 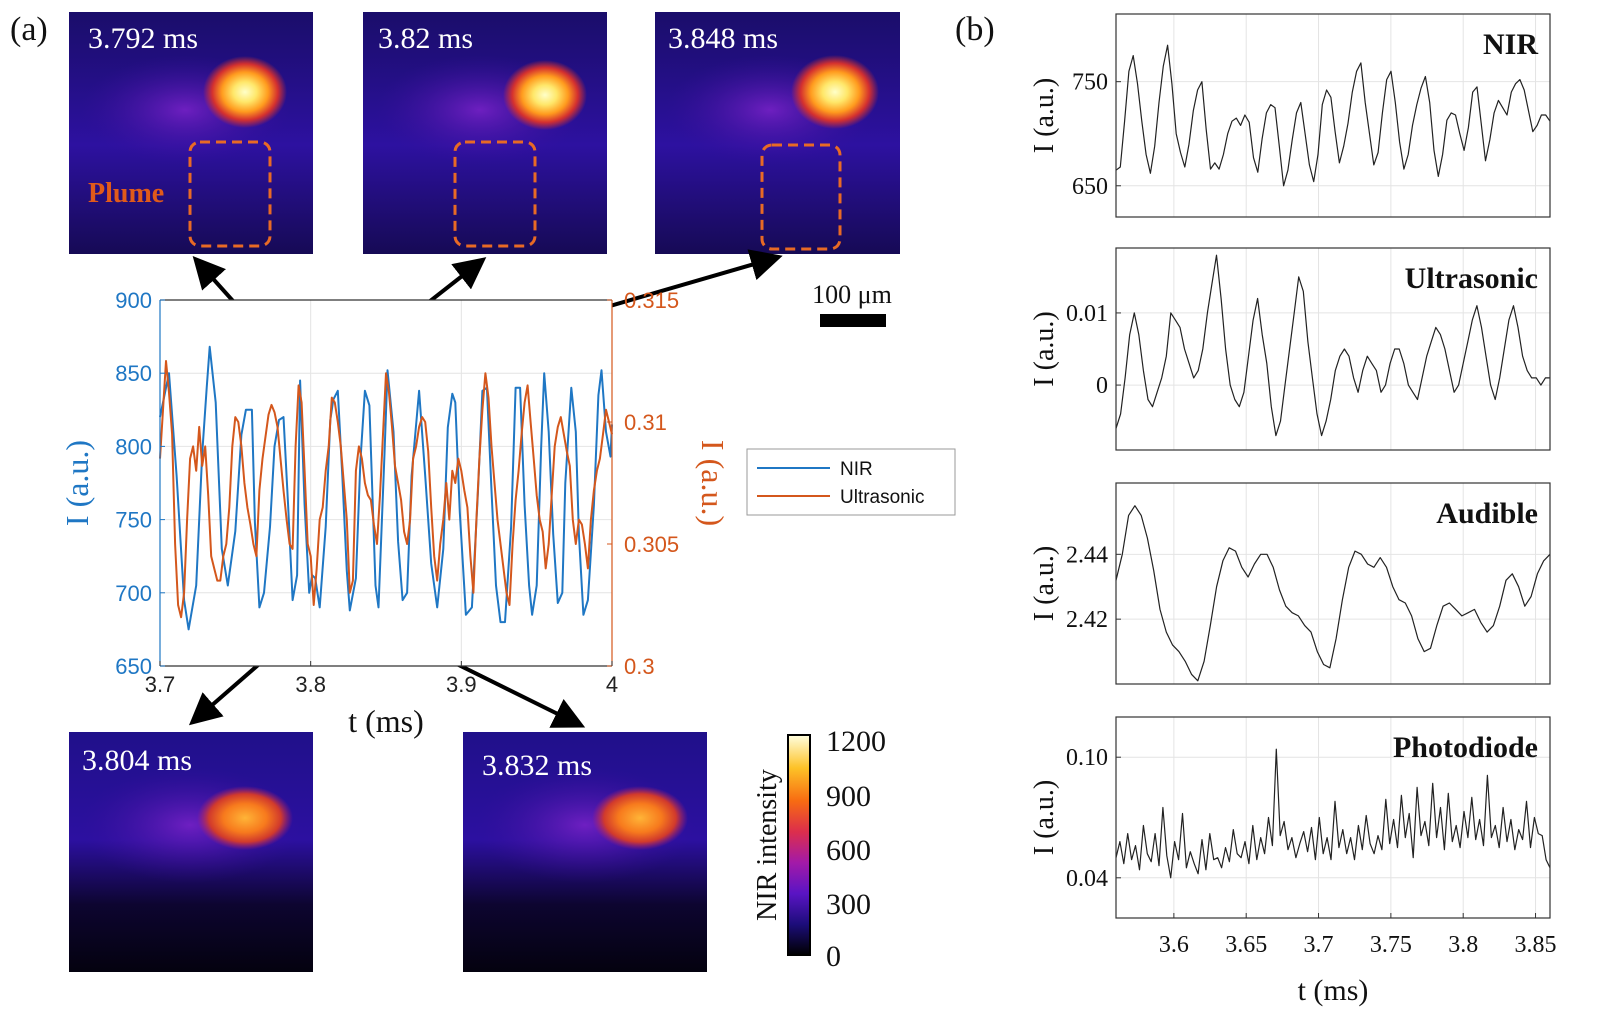 I want to click on y-tick-label: 750, so click(x=1090, y=83).